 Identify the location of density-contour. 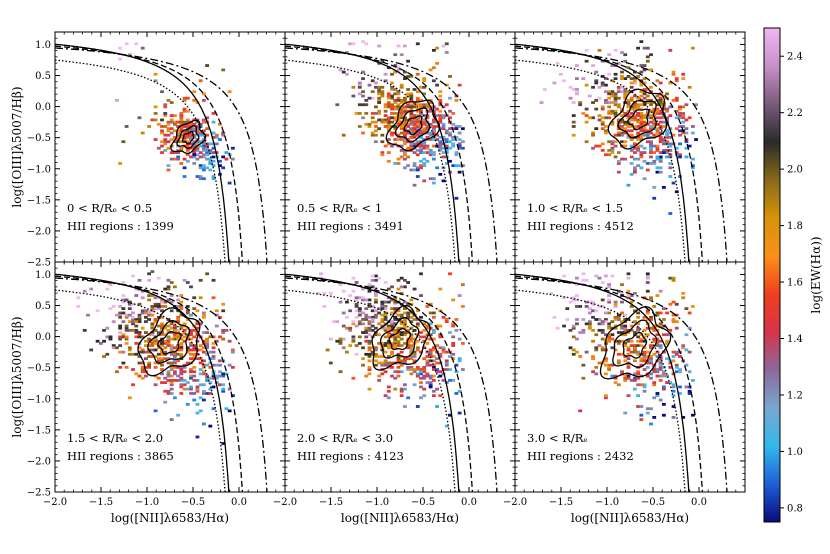
(637, 119).